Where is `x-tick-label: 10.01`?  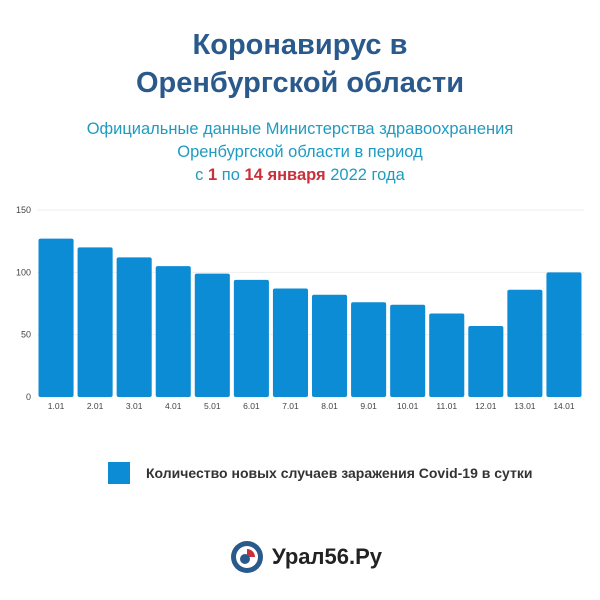
x-tick-label: 10.01 is located at coordinates (408, 406).